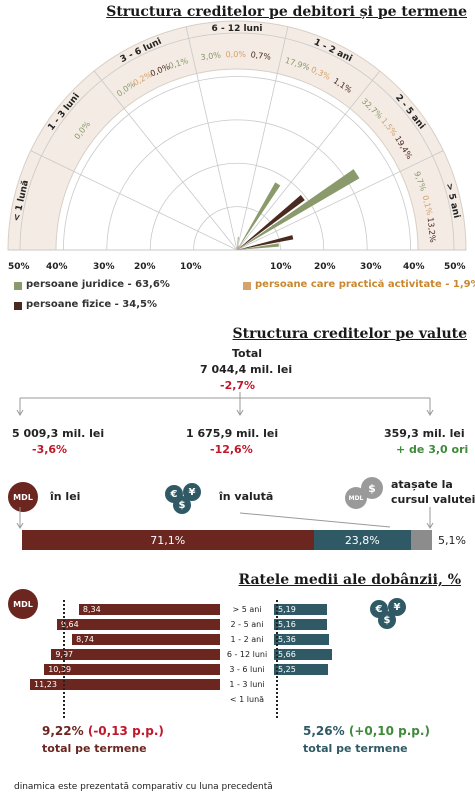  Describe the element at coordinates (324, 731) in the screenshot. I see `val-total-value: 5,26%` at that location.